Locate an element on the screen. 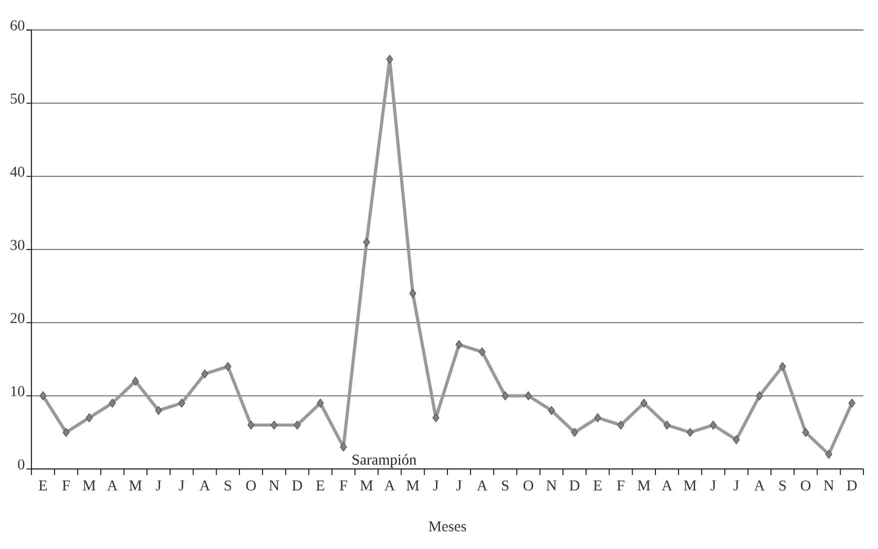 This screenshot has width=878, height=549. y-tick-label: 30 is located at coordinates (17, 245).